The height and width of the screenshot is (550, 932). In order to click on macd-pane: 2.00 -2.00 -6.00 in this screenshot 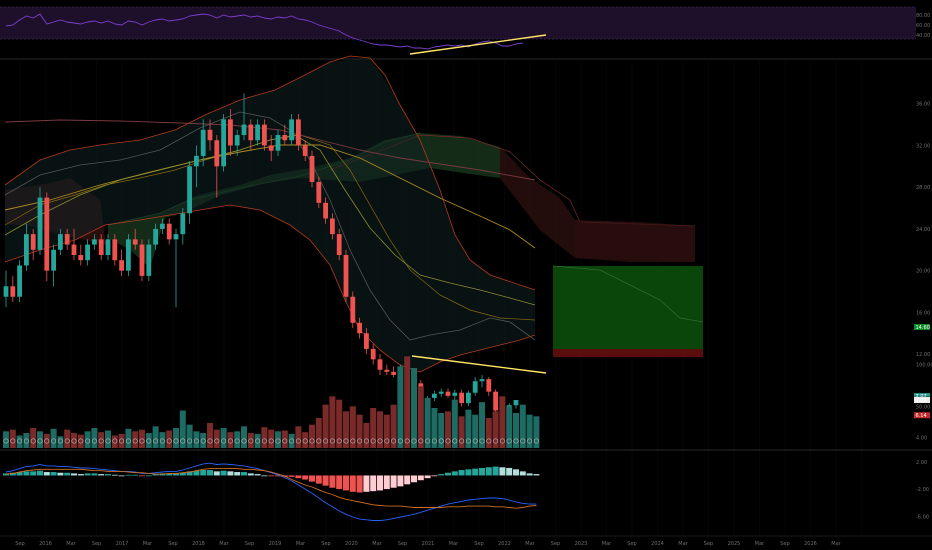, I will do `click(466, 490)`.